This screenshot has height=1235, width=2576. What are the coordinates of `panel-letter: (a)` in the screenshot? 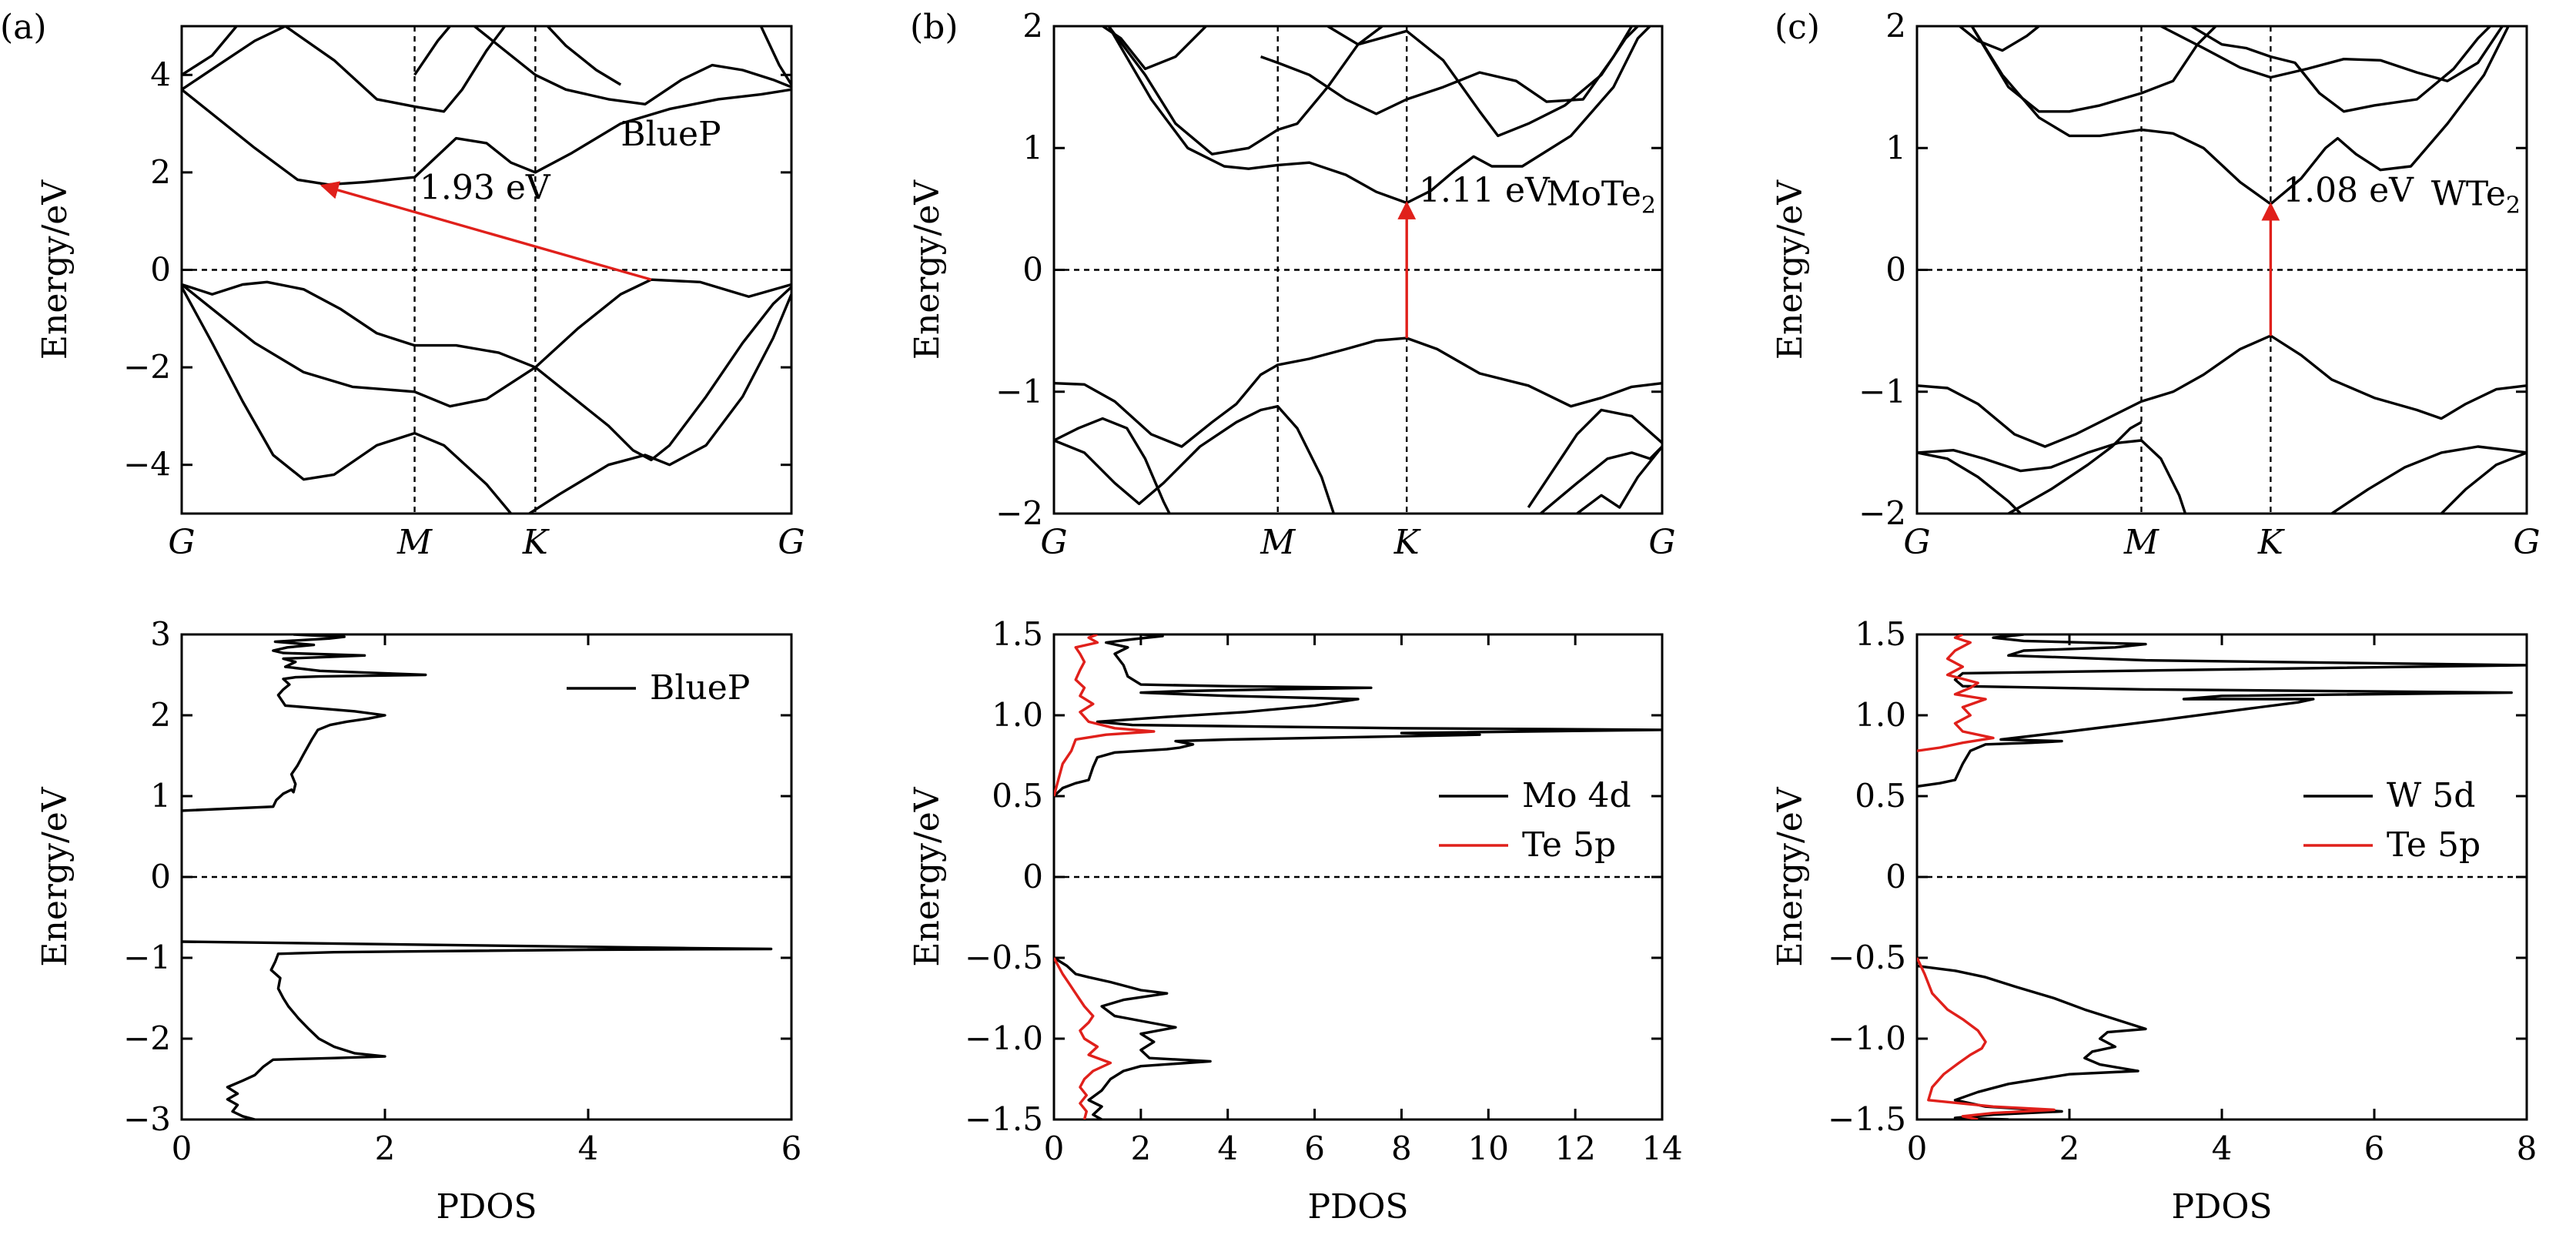 It's located at (24, 27).